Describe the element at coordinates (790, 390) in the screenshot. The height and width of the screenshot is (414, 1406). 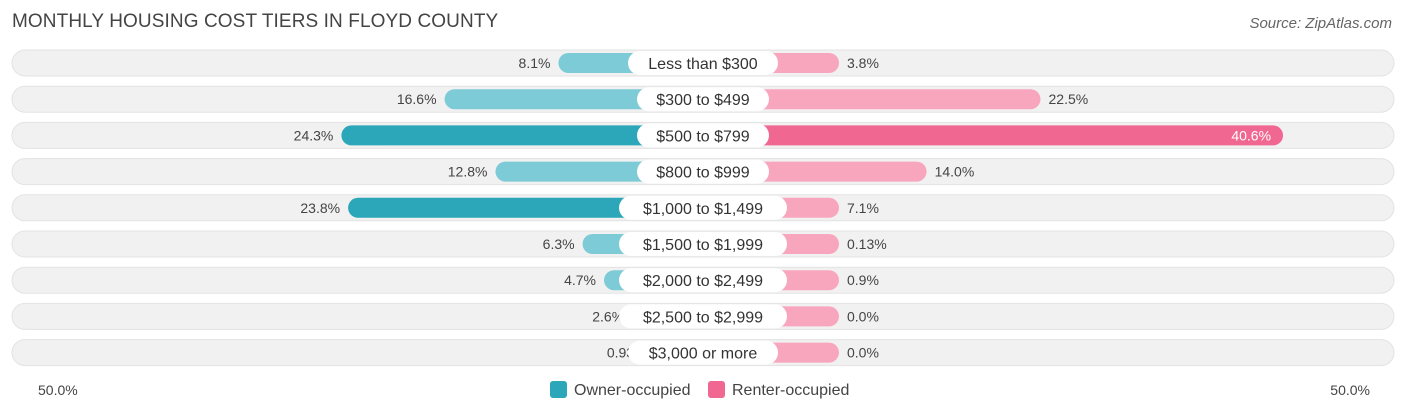
I see `legend-label-renter: Renter-occupied` at that location.